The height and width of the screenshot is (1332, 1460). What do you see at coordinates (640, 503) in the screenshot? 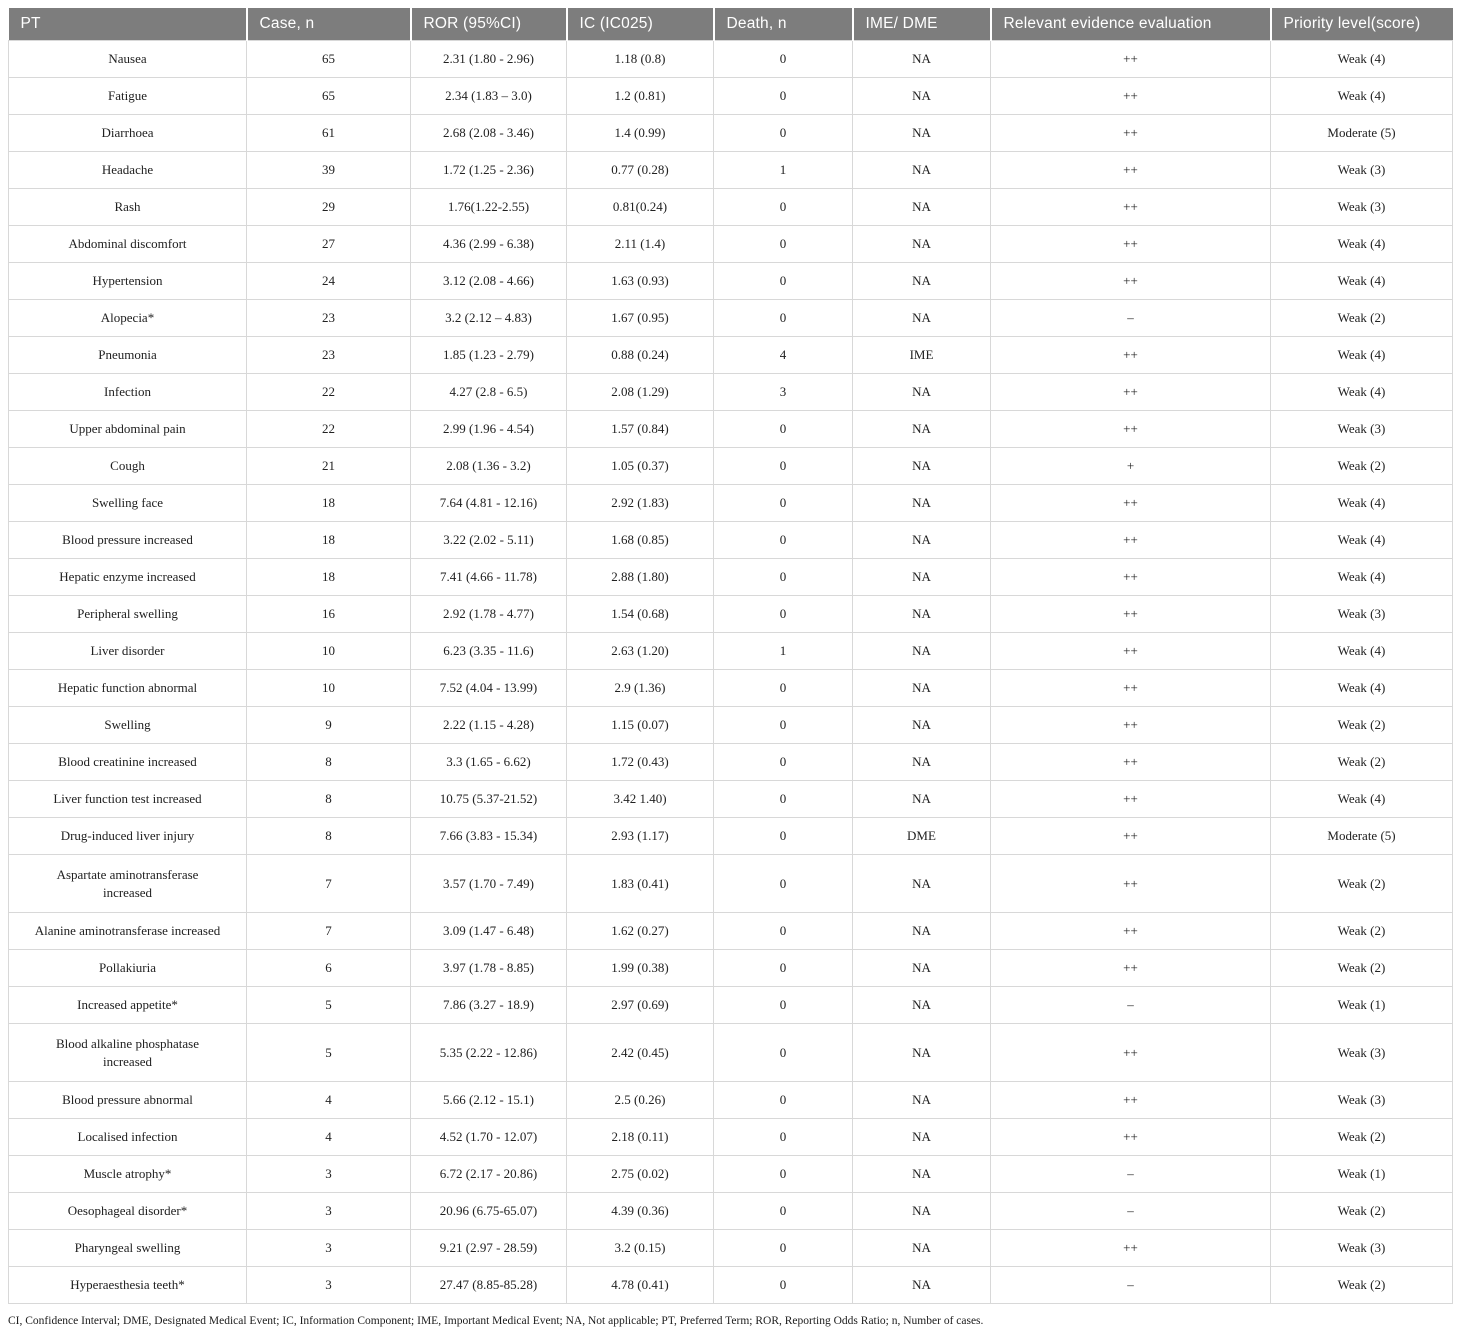
I see `cell-ic: 2.92 (1.83)` at bounding box center [640, 503].